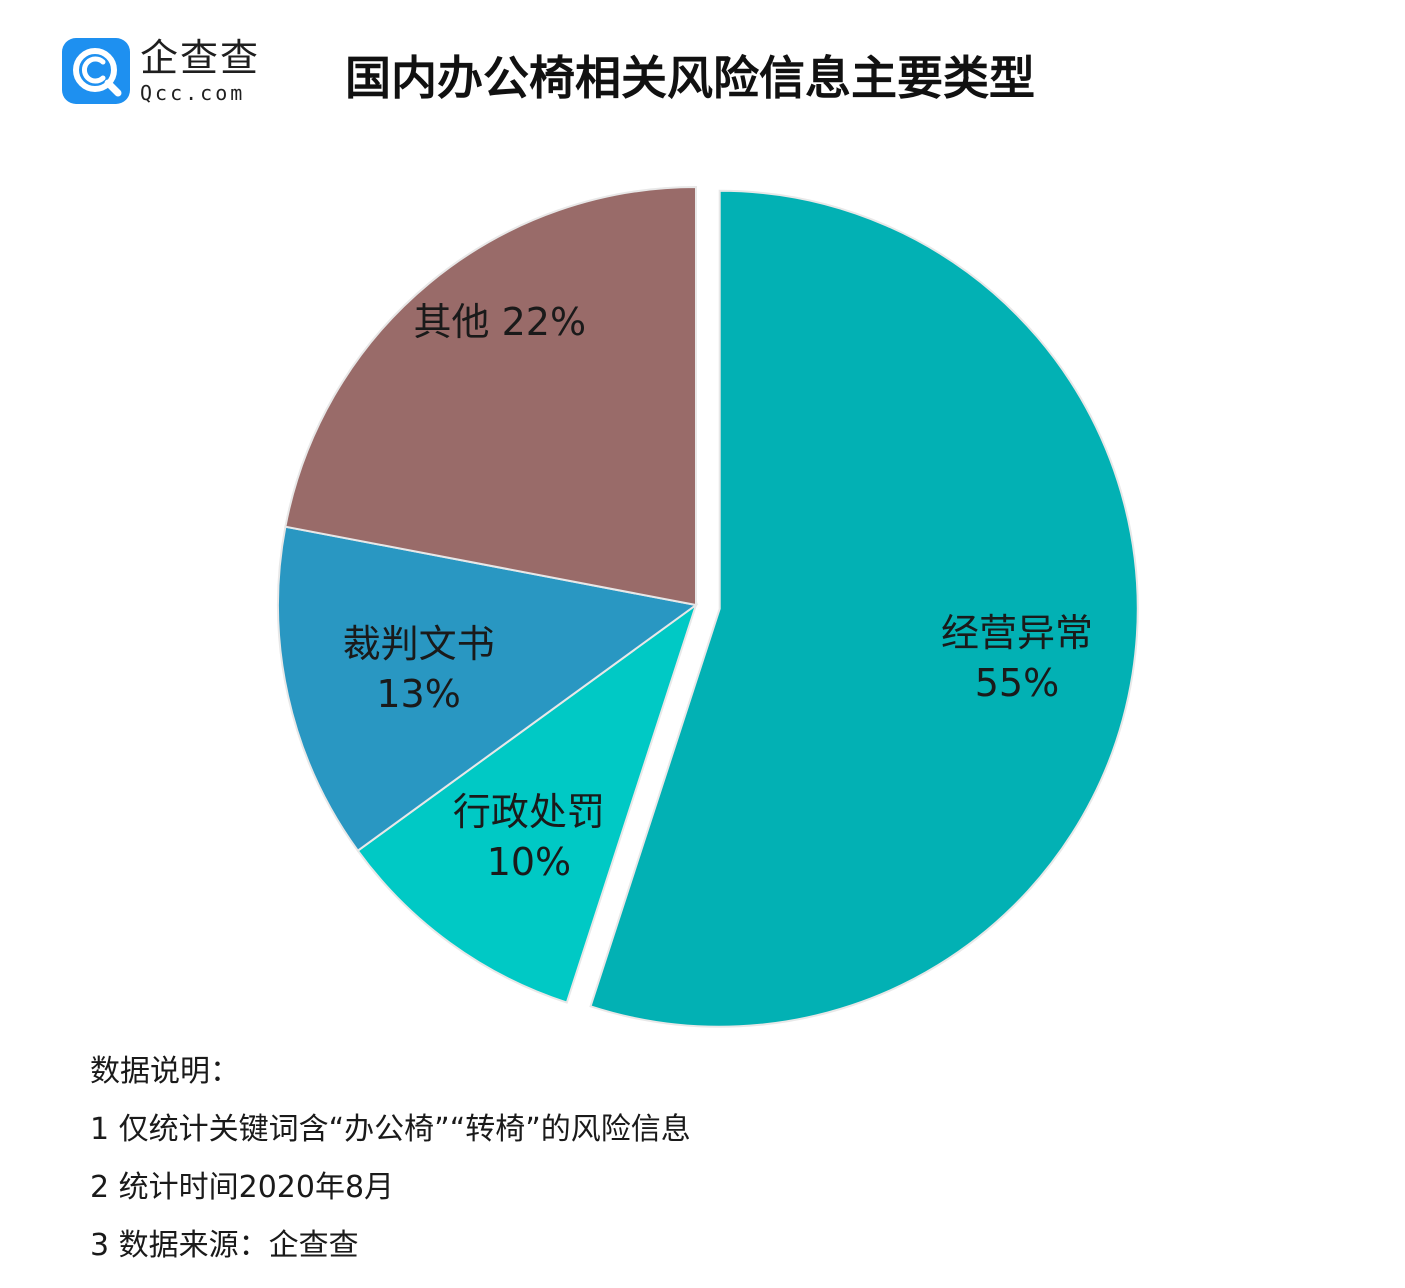 Image resolution: width=1405 pixels, height=1288 pixels. Describe the element at coordinates (419, 669) in the screenshot. I see `pie-label-3: 裁判文书 13%` at that location.